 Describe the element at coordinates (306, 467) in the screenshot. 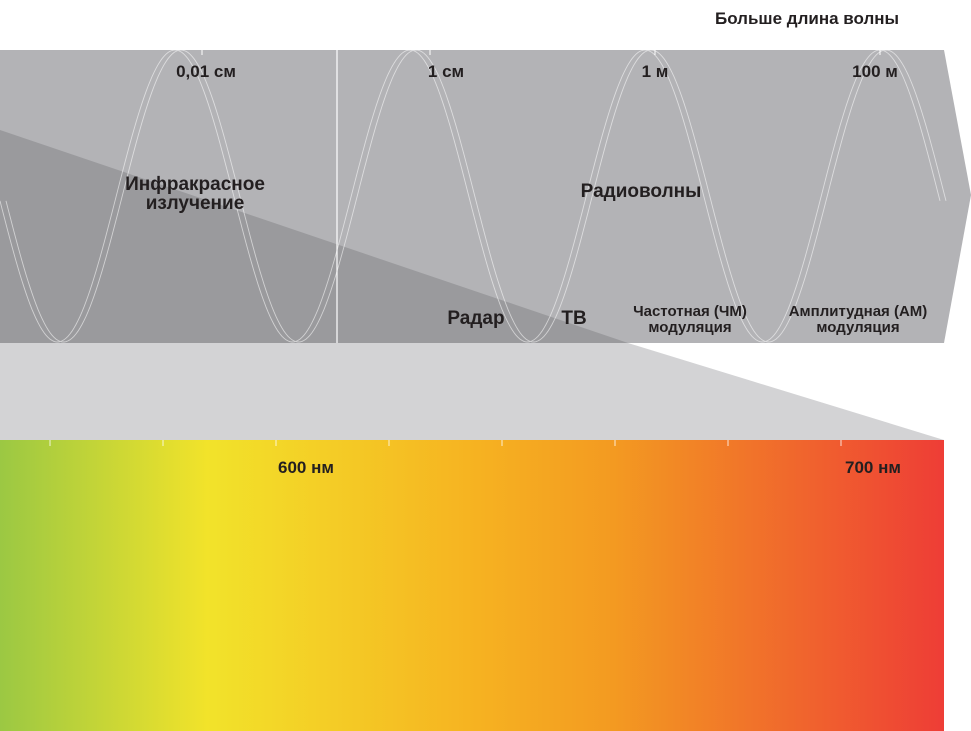

I see `spectrum-label-600nm: 600 нм` at that location.